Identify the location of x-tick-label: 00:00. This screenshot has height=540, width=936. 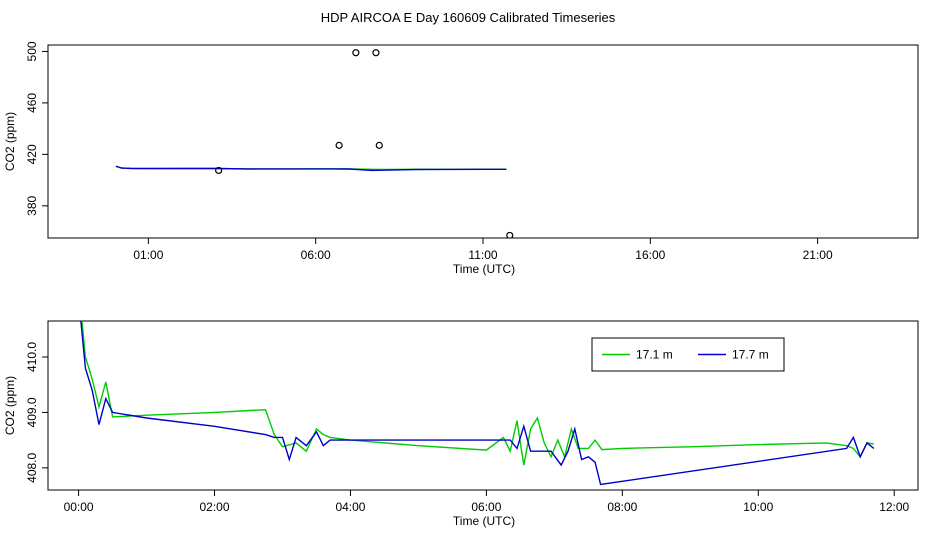
(79, 507).